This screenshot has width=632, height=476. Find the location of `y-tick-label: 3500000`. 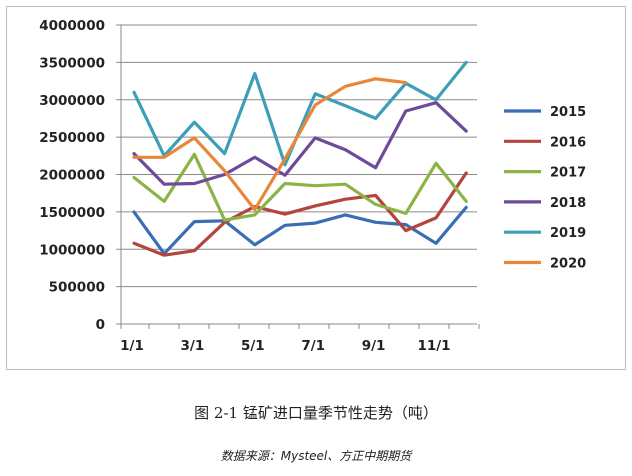

y-tick-label: 3500000 is located at coordinates (72, 63).